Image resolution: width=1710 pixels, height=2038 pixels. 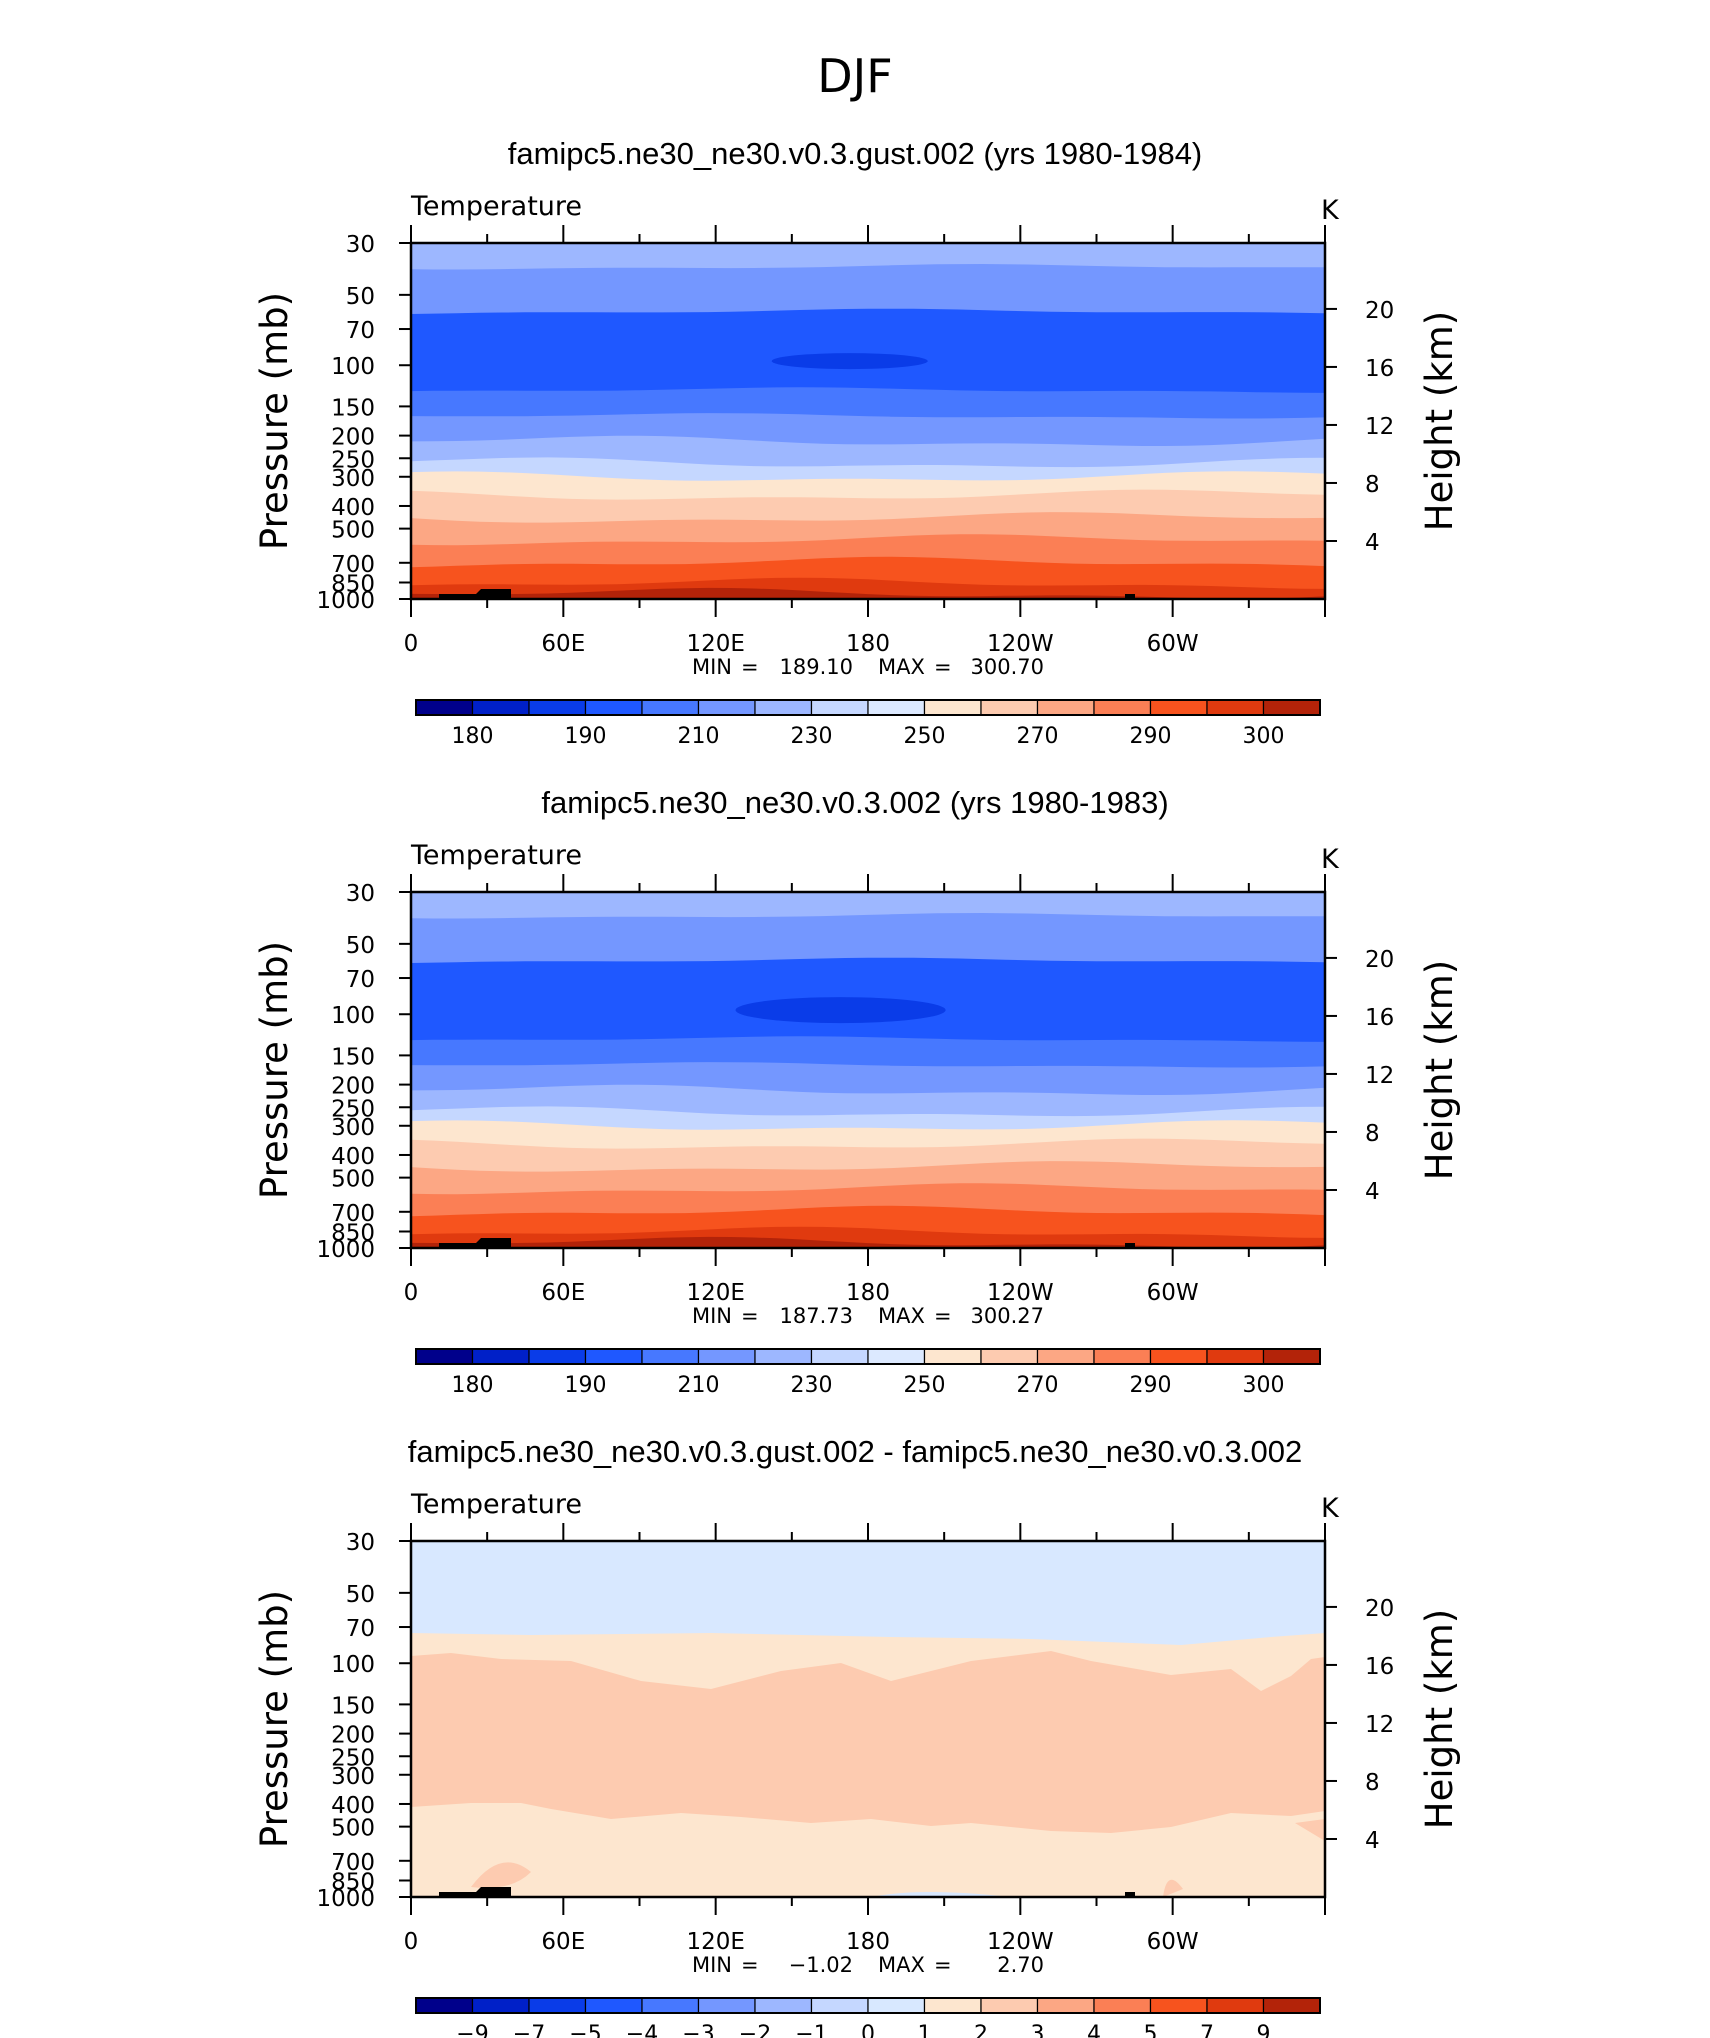 What do you see at coordinates (353, 1806) in the screenshot?
I see `y-tick-label: 400` at bounding box center [353, 1806].